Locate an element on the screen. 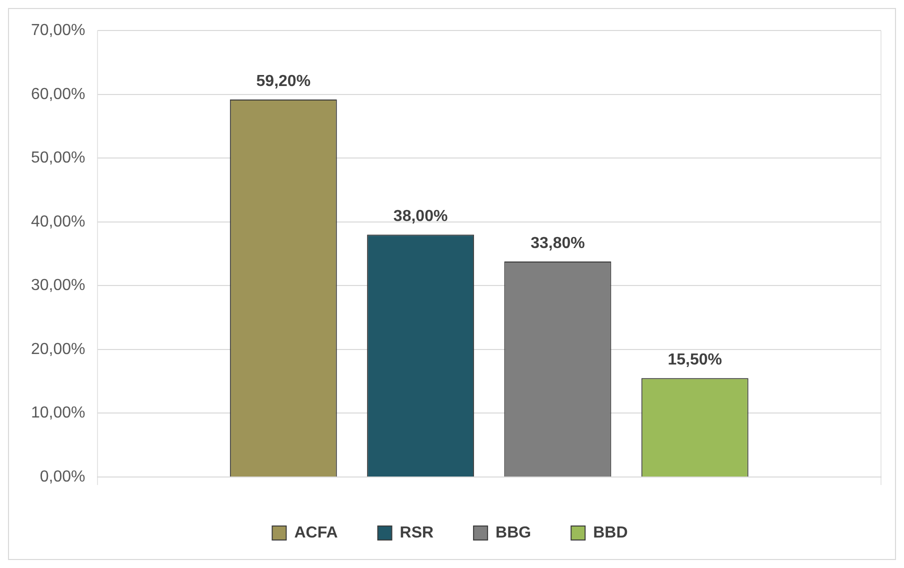 The height and width of the screenshot is (568, 904). y-tick-label: 0,00% is located at coordinates (63, 477).